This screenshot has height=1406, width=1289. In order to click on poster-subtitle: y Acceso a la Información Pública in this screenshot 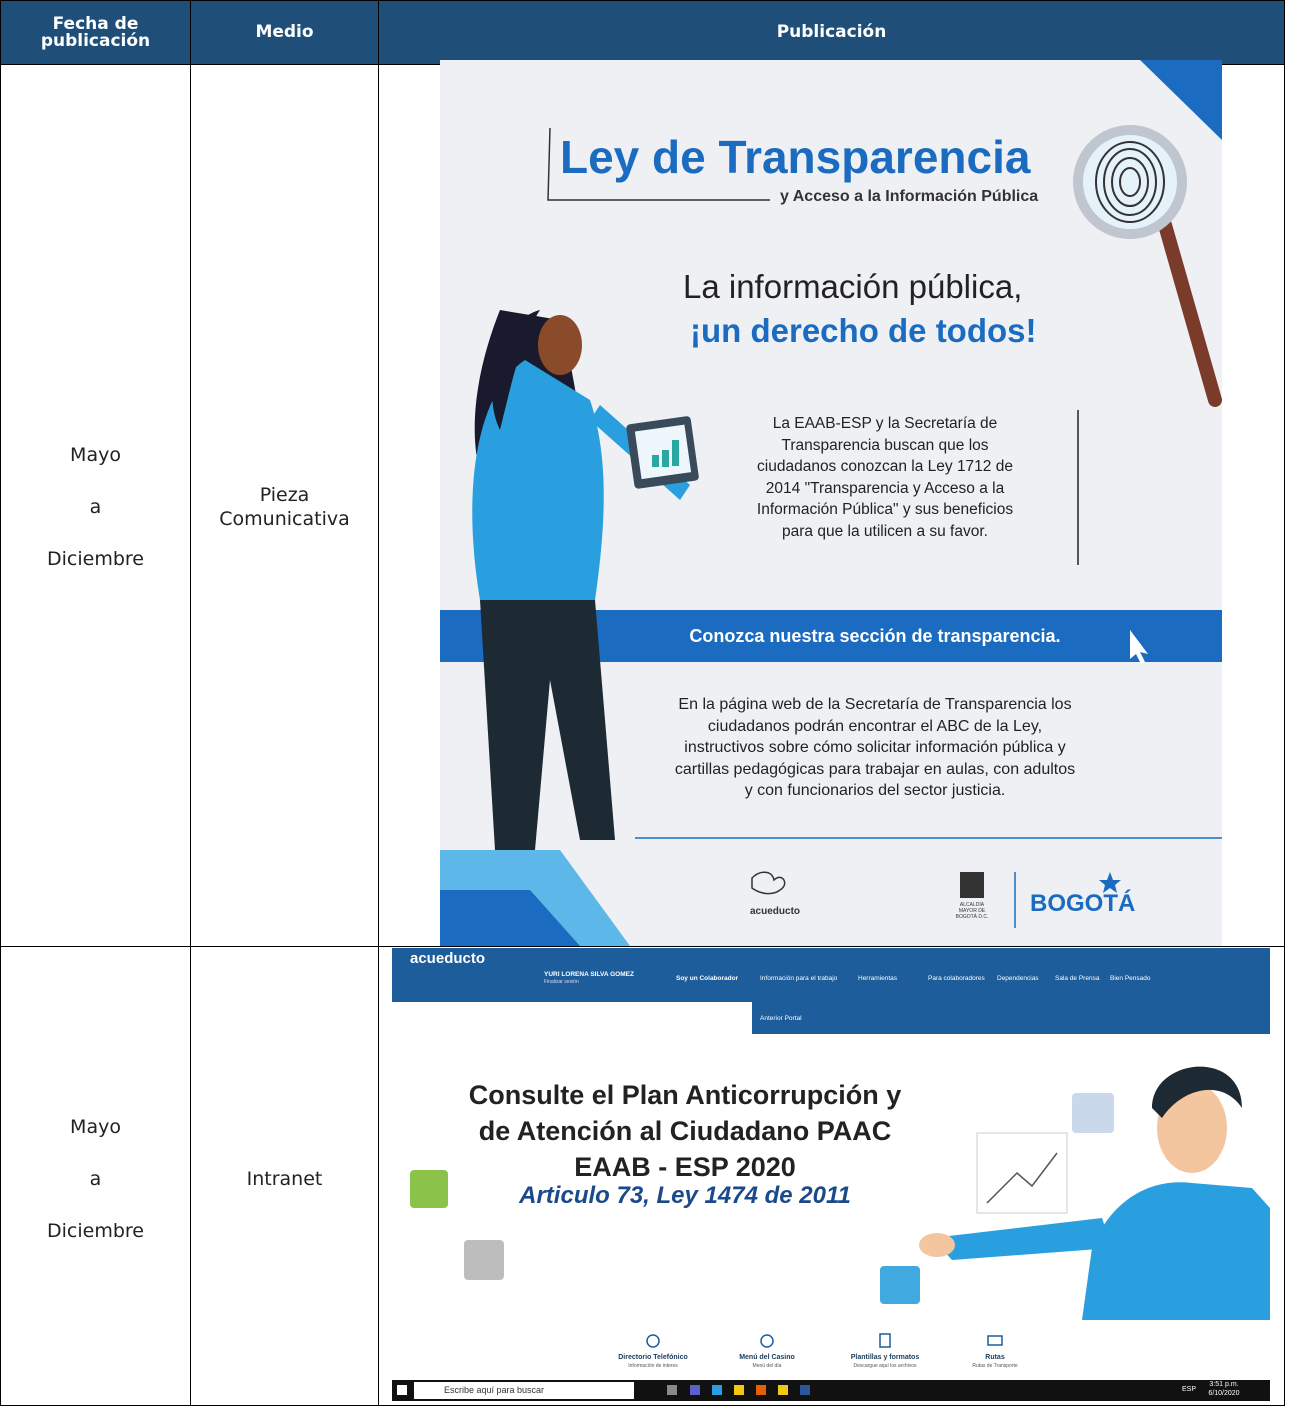, I will do `click(909, 196)`.